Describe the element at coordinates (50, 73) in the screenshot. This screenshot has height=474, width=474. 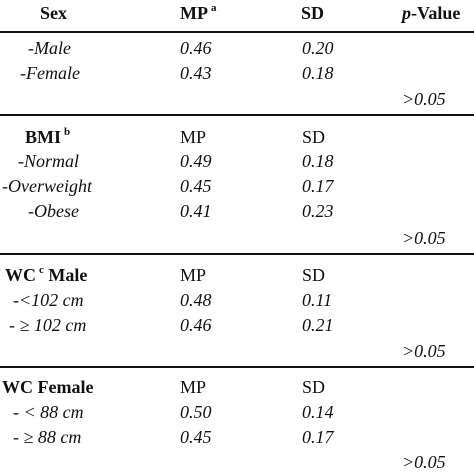
I see `sex-row-label: -Female` at that location.